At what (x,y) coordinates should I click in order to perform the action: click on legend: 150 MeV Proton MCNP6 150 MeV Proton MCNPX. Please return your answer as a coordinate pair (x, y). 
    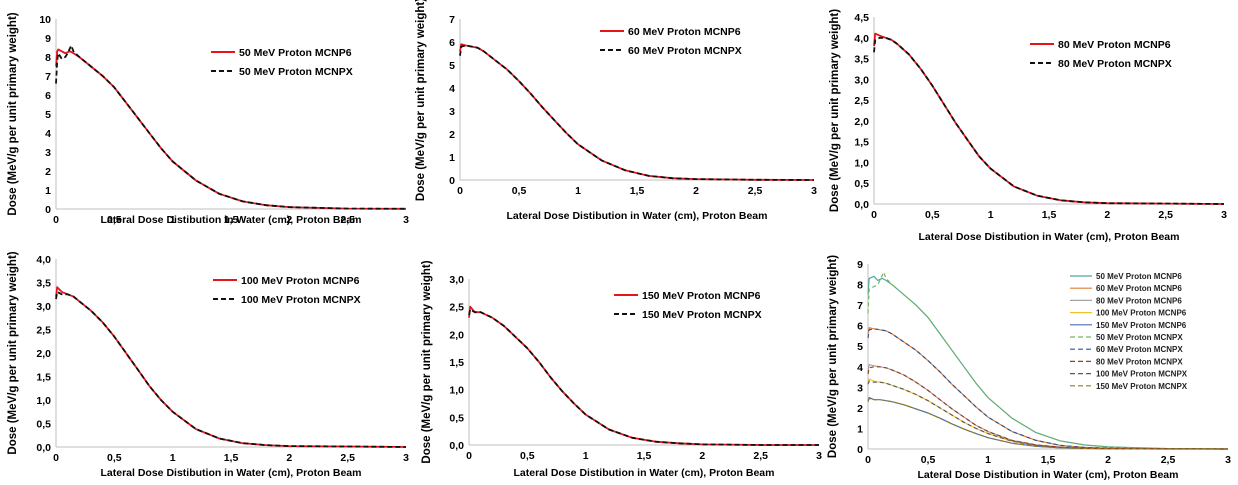
    Looking at the image, I should click on (688, 305).